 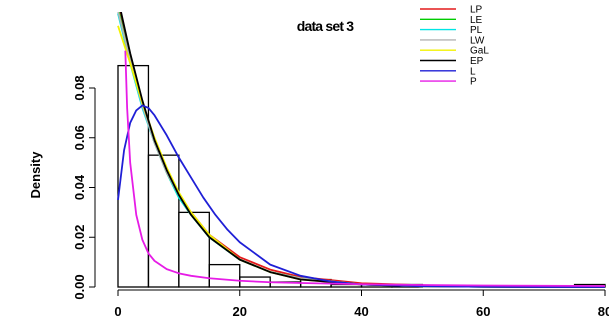 I want to click on y-tick-label: 0.08, so click(x=79, y=87).